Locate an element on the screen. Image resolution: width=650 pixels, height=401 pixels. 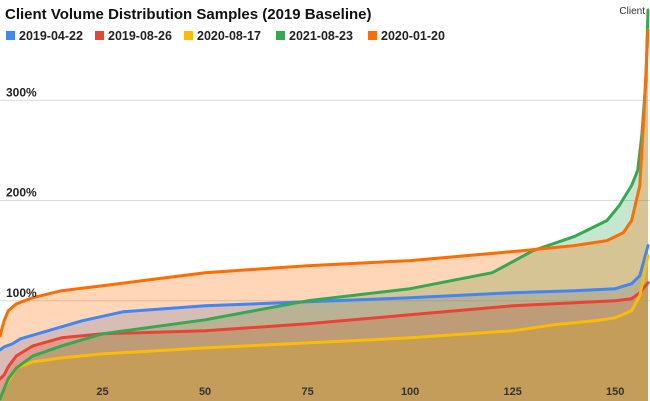
x-tick-label: 125 is located at coordinates (512, 392).